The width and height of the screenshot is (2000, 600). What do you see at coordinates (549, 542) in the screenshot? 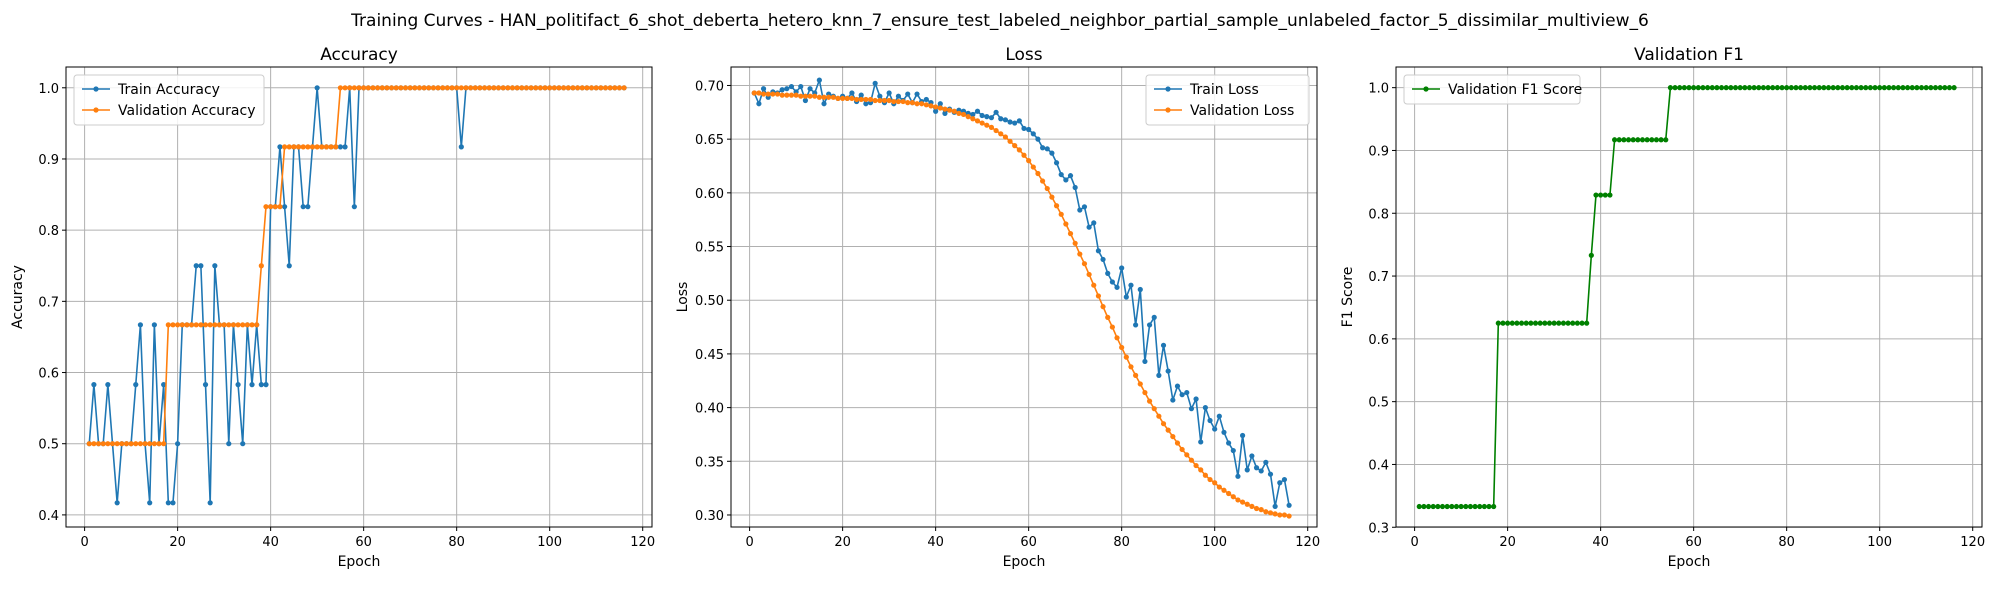
I see `accuracy-xtick-label: 100` at bounding box center [549, 542].